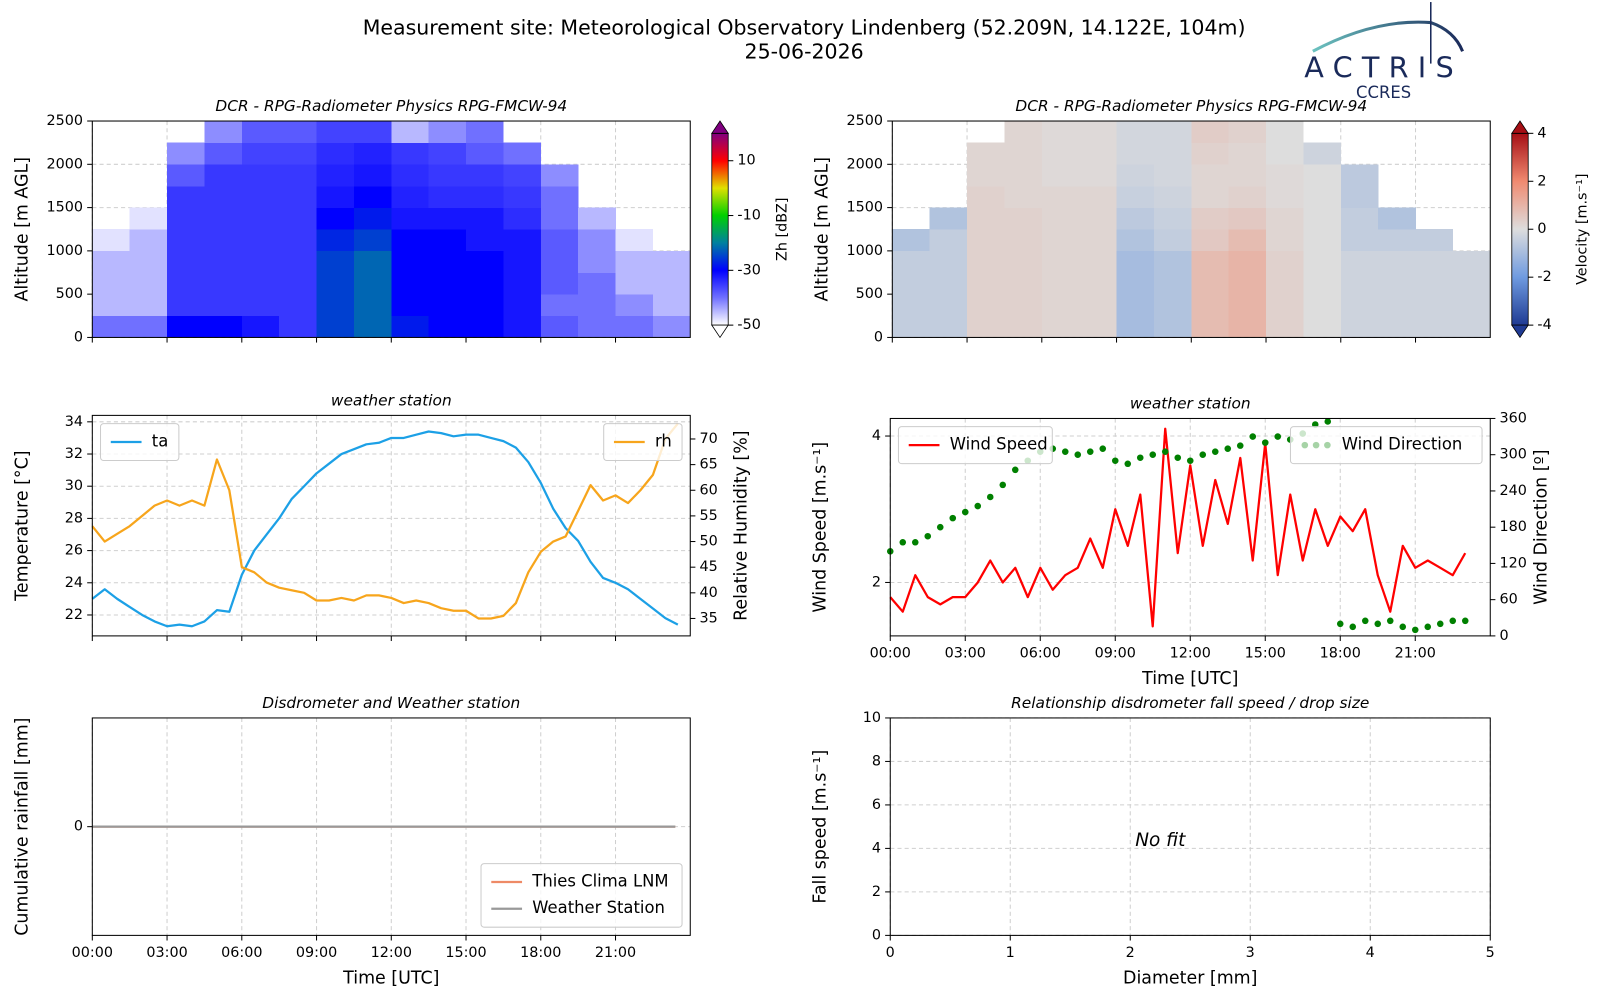 The width and height of the screenshot is (1600, 1000). Describe the element at coordinates (465, 953) in the screenshot. I see `x-tick-label: 15:00` at that location.